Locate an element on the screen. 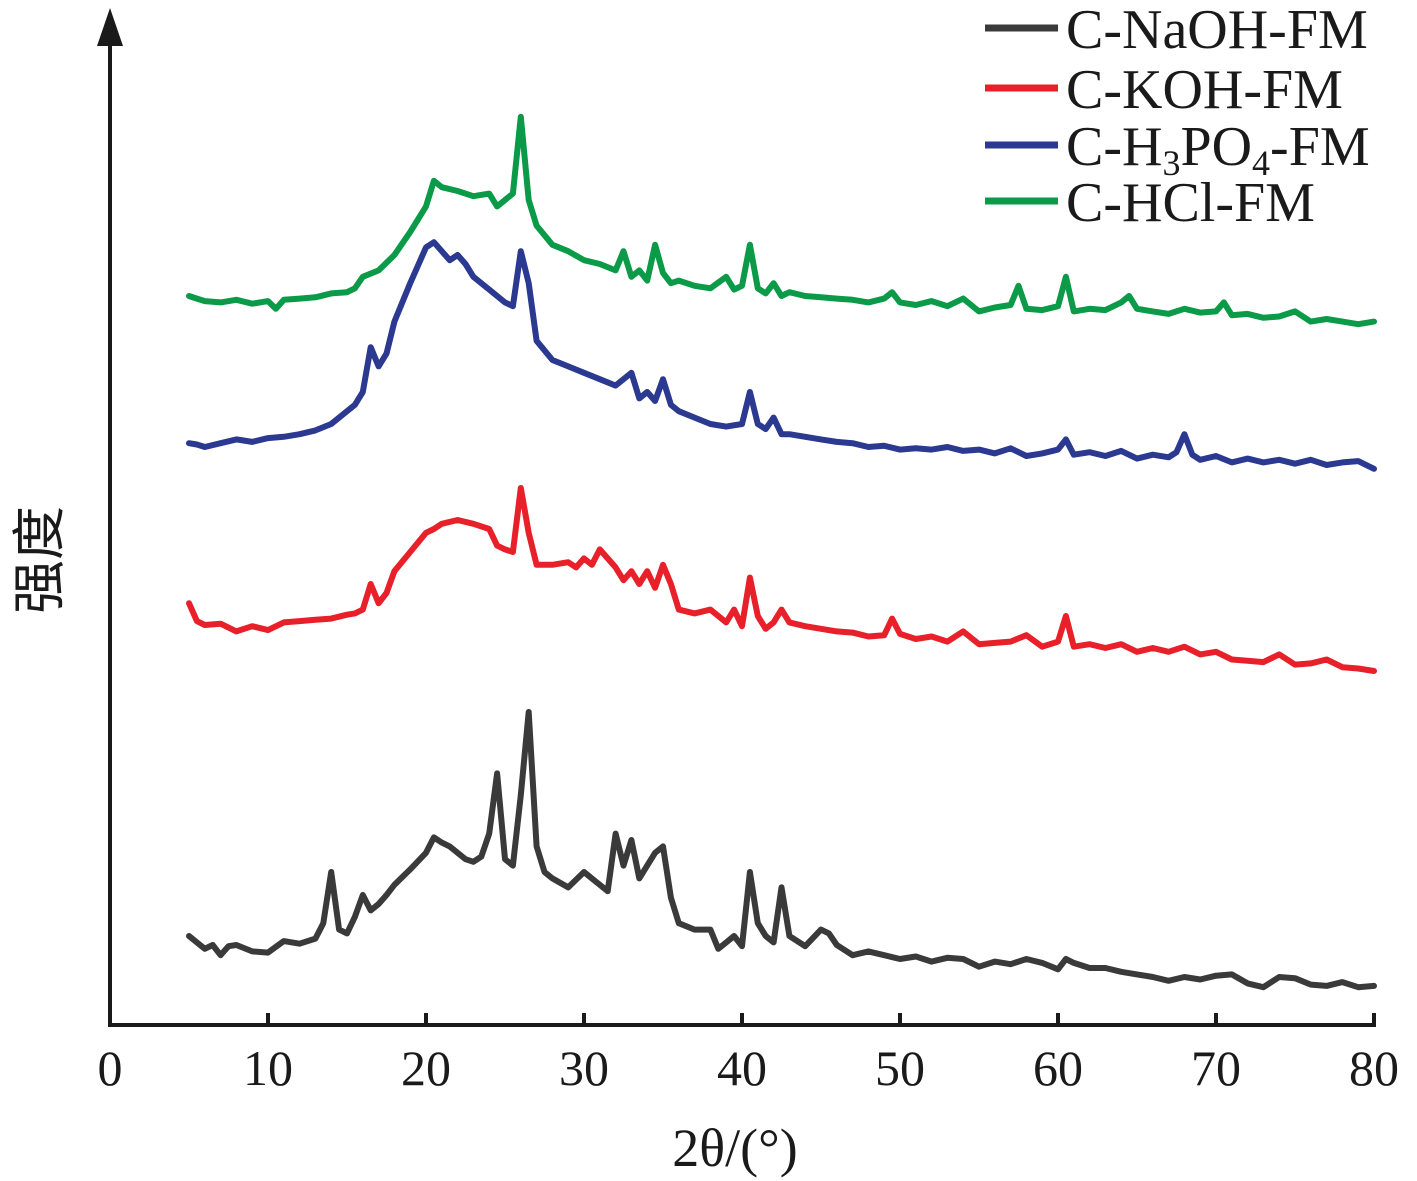 This screenshot has height=1181, width=1417. legend-label-part: C-H is located at coordinates (1114, 147).